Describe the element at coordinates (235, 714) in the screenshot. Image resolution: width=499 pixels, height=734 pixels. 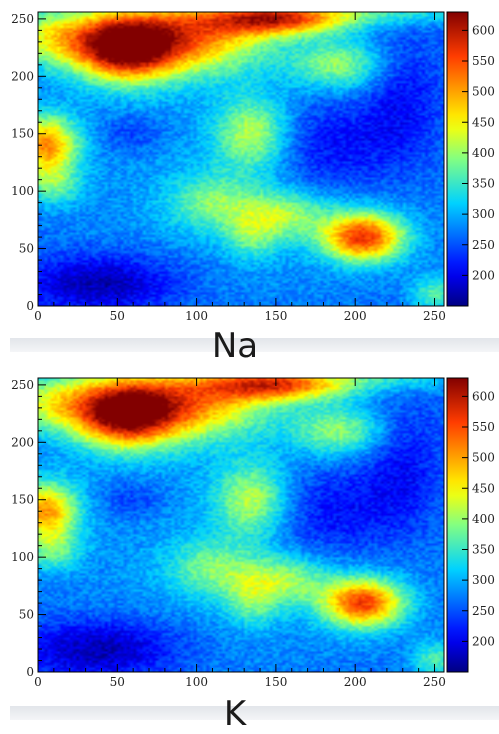
I see `k-element-label: K` at that location.